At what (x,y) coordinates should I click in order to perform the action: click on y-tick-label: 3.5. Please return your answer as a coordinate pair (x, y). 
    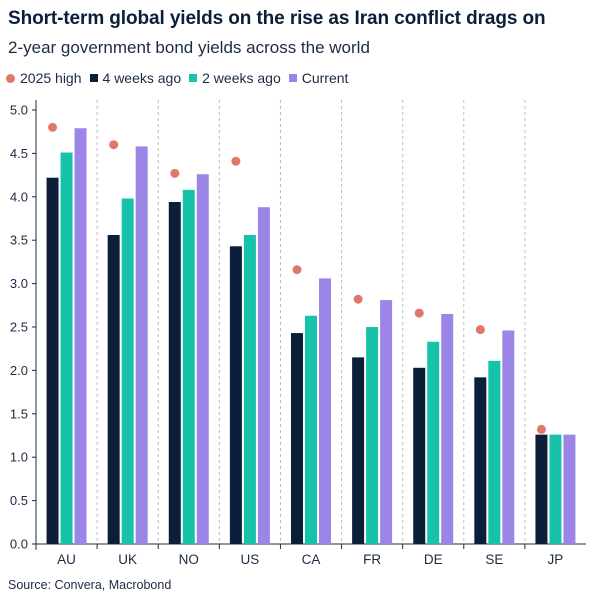
    Looking at the image, I should click on (19, 240).